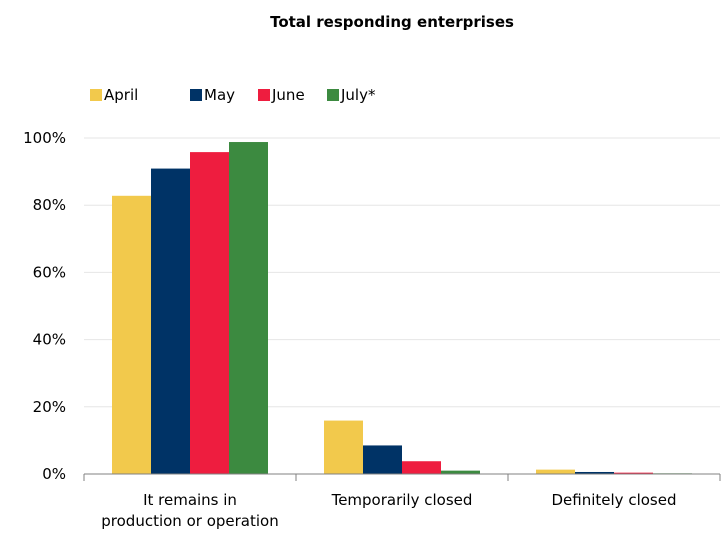 This screenshot has height=538, width=726. Describe the element at coordinates (219, 95) in the screenshot. I see `legend-label: May` at that location.